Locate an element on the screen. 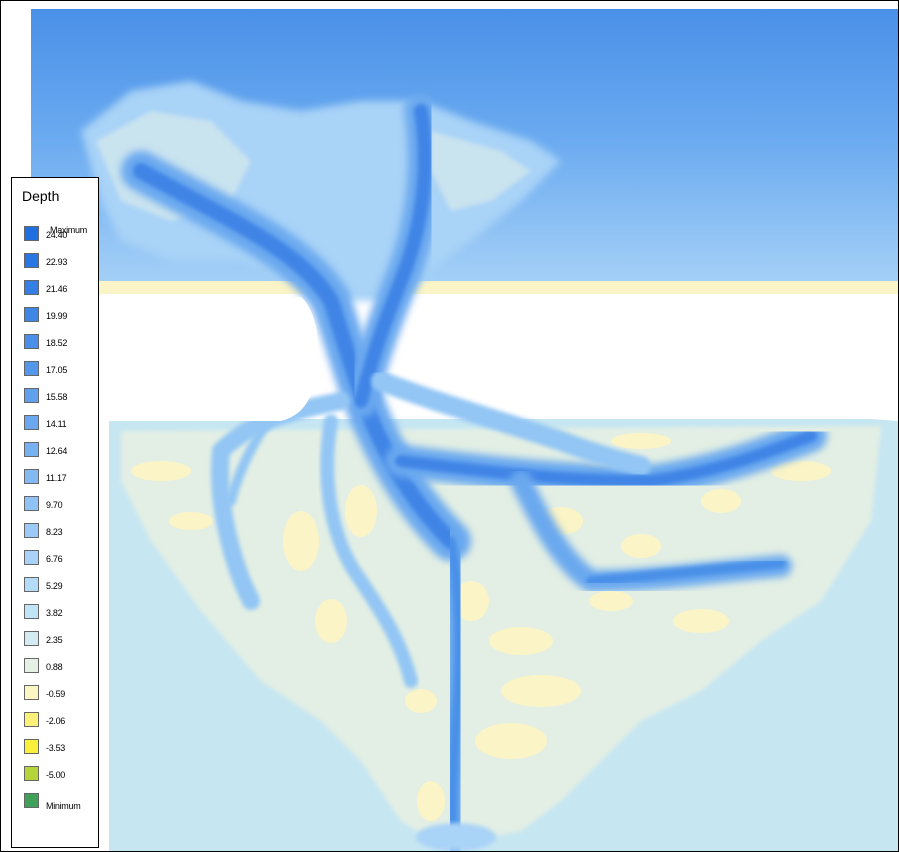 This screenshot has width=899, height=852. legend-value: 22.93 is located at coordinates (57, 262).